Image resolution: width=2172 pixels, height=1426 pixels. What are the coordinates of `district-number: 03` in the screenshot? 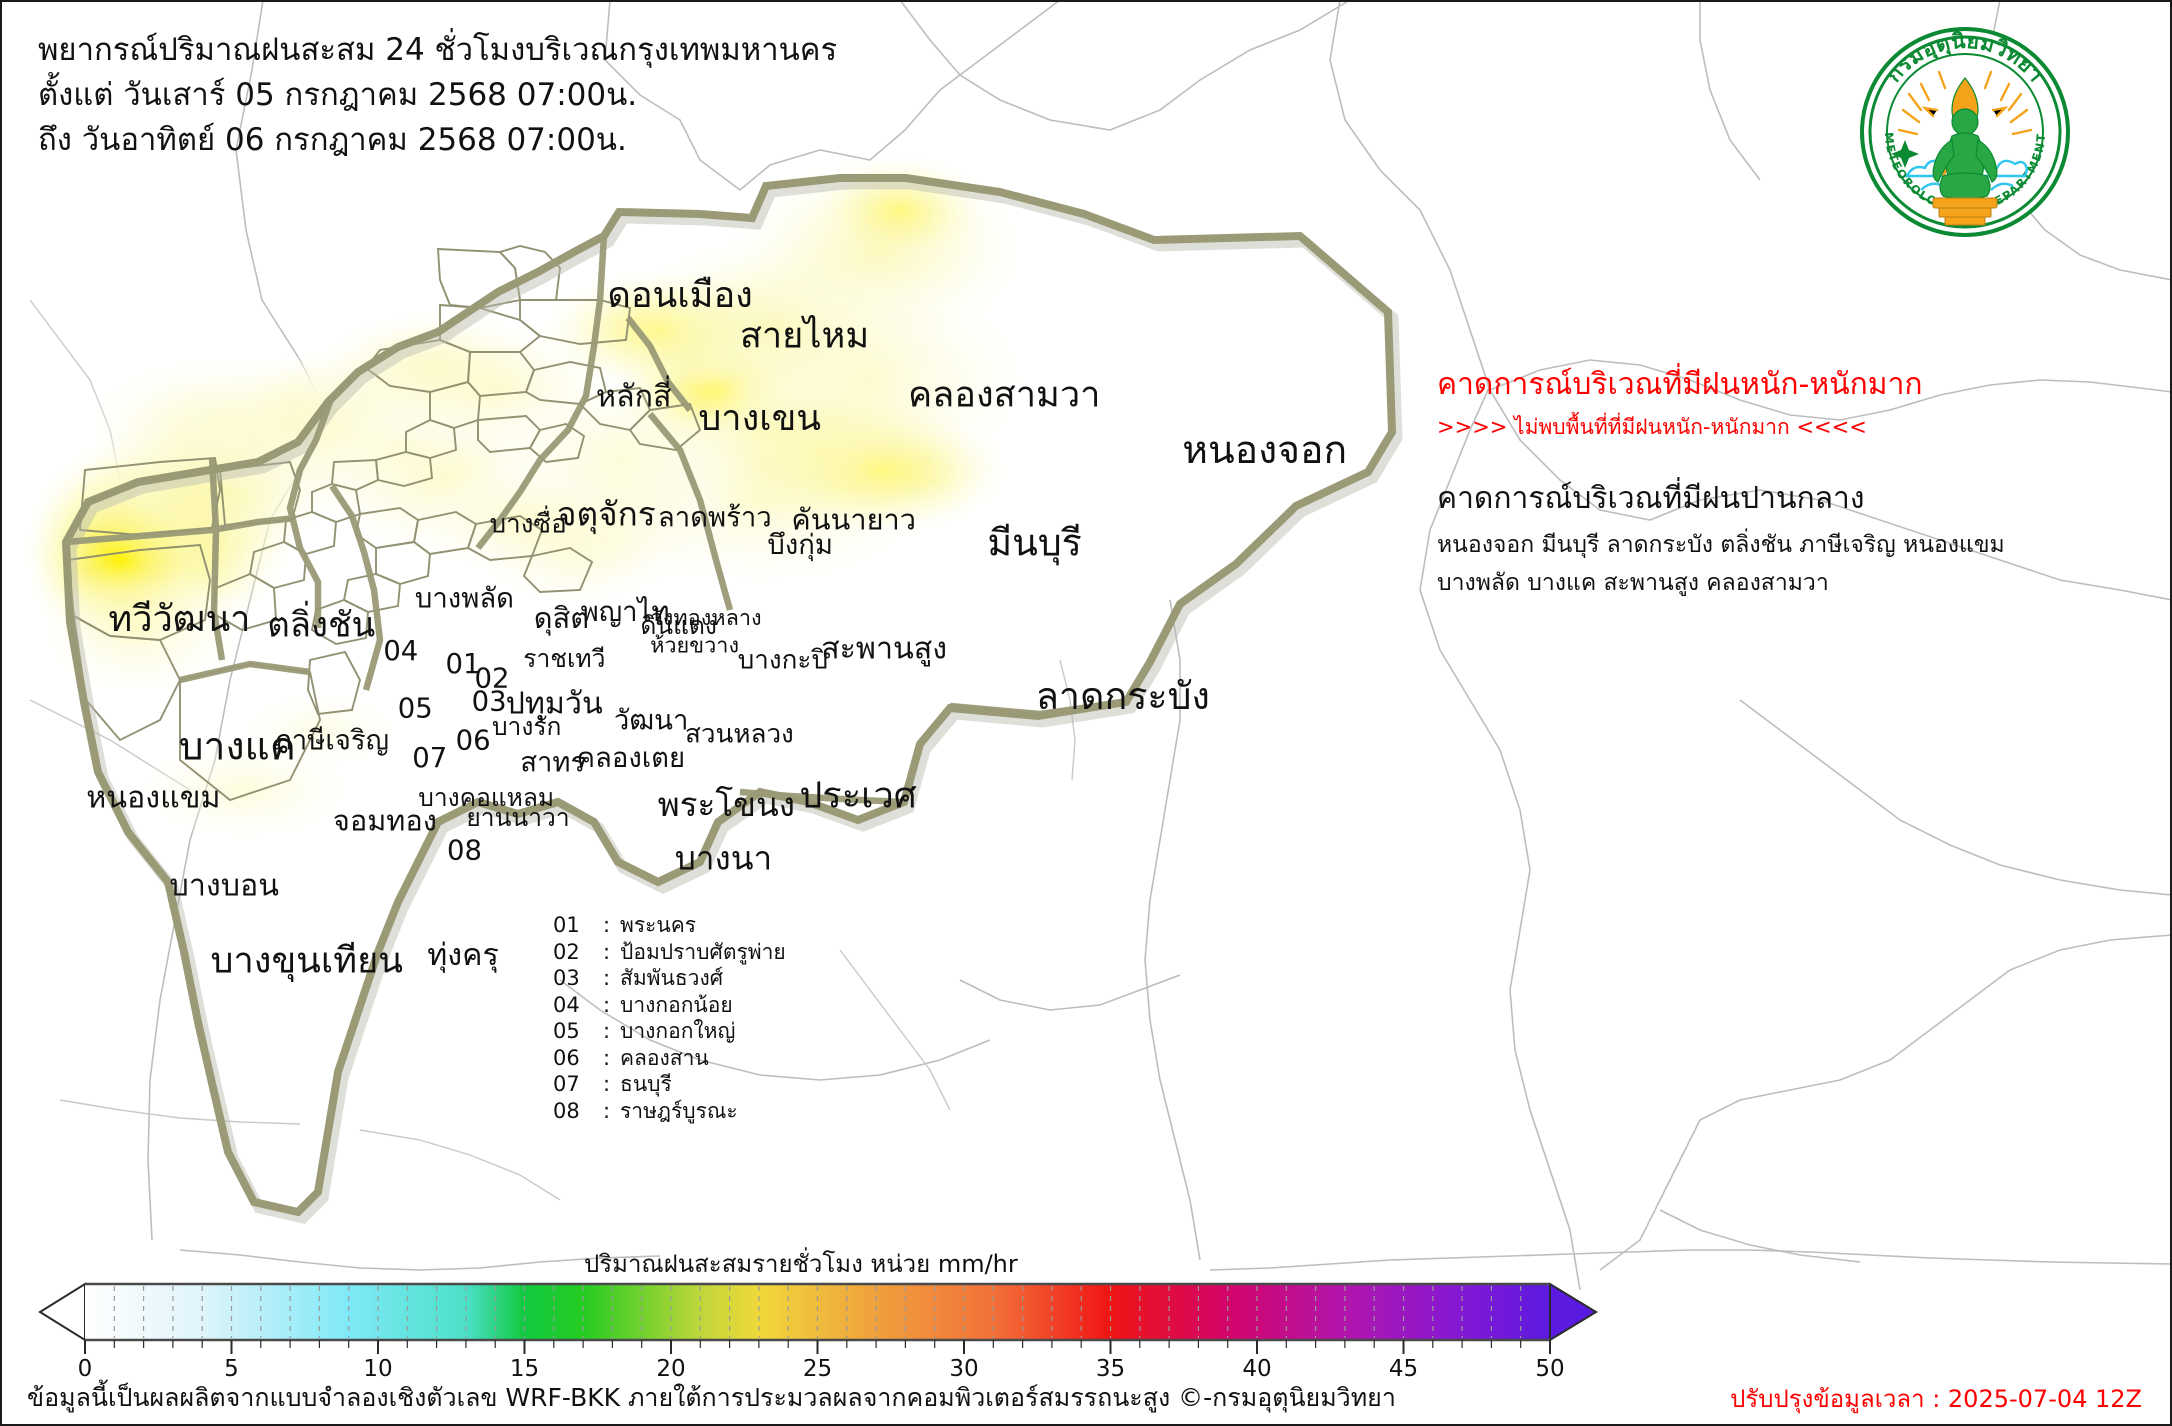 It's located at (566, 978).